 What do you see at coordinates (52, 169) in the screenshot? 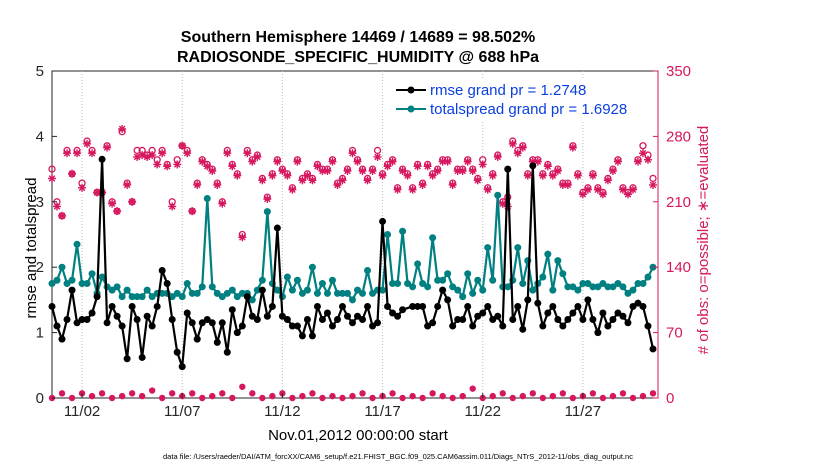
I see `obs-possible-marker` at bounding box center [52, 169].